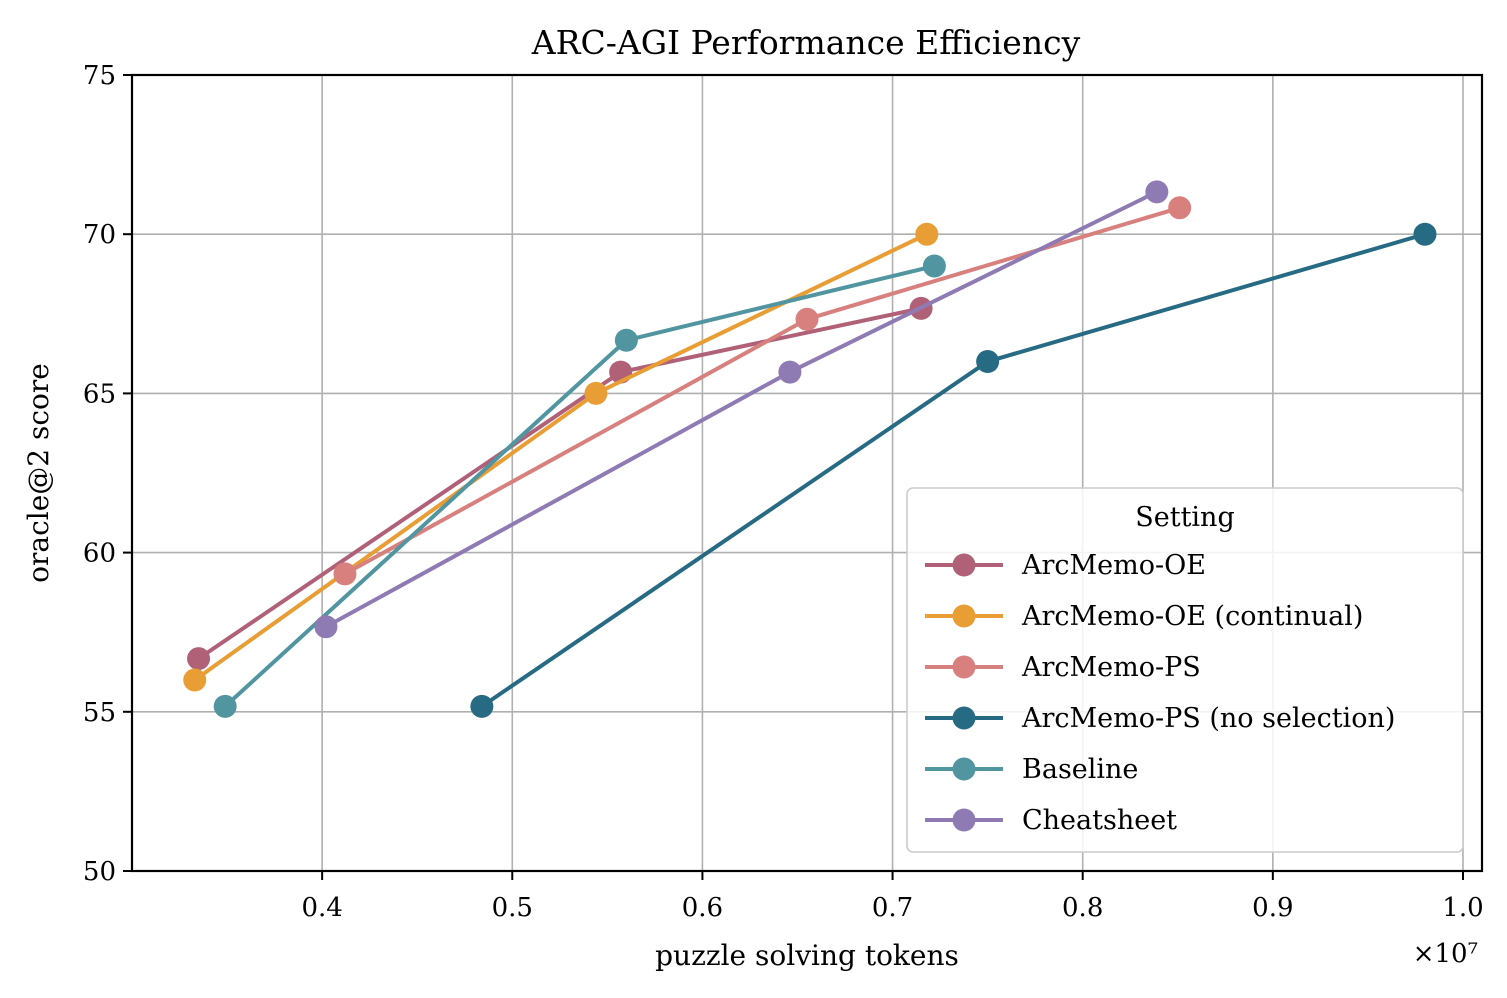 The height and width of the screenshot is (998, 1507). Describe the element at coordinates (99, 235) in the screenshot. I see `y-tick-label: 70` at that location.